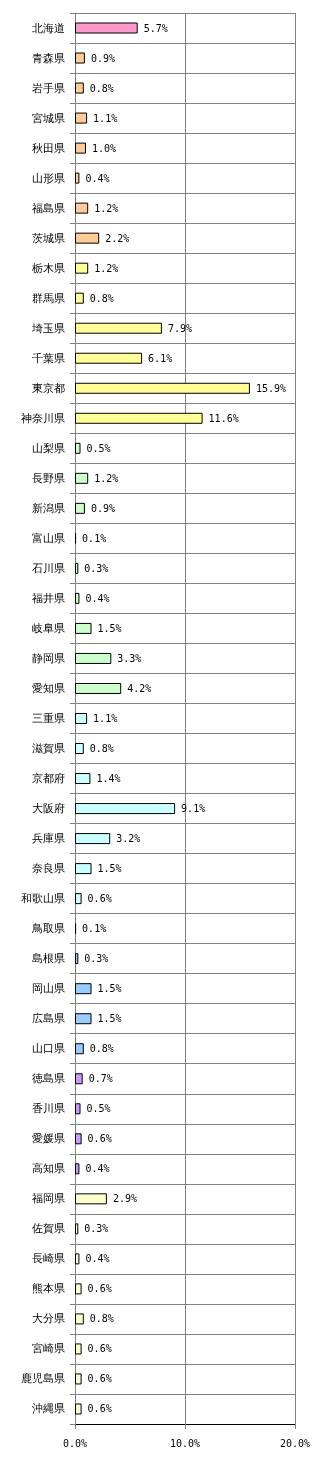 The image size is (326, 1458). What do you see at coordinates (185, 1443) in the screenshot?
I see `x-tick-label: 10.0%` at bounding box center [185, 1443].